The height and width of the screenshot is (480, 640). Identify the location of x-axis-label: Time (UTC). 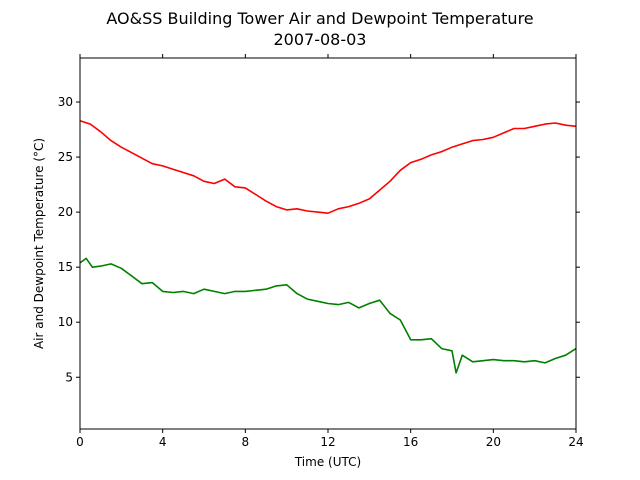
(327, 462).